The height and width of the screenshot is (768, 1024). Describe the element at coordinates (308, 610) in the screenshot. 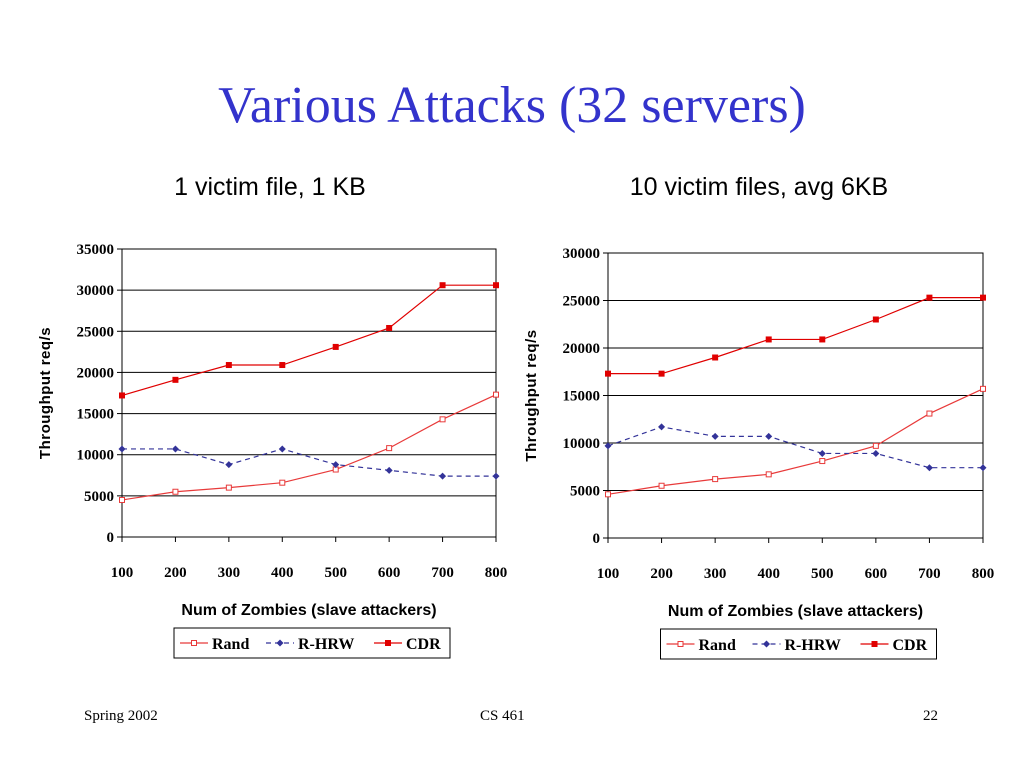

I see `x-axis-title: Num of Zombies (slave attackers)` at that location.